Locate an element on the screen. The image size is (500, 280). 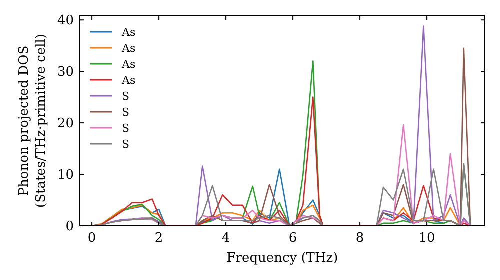
y-tick-label: 30 is located at coordinates (65, 72).